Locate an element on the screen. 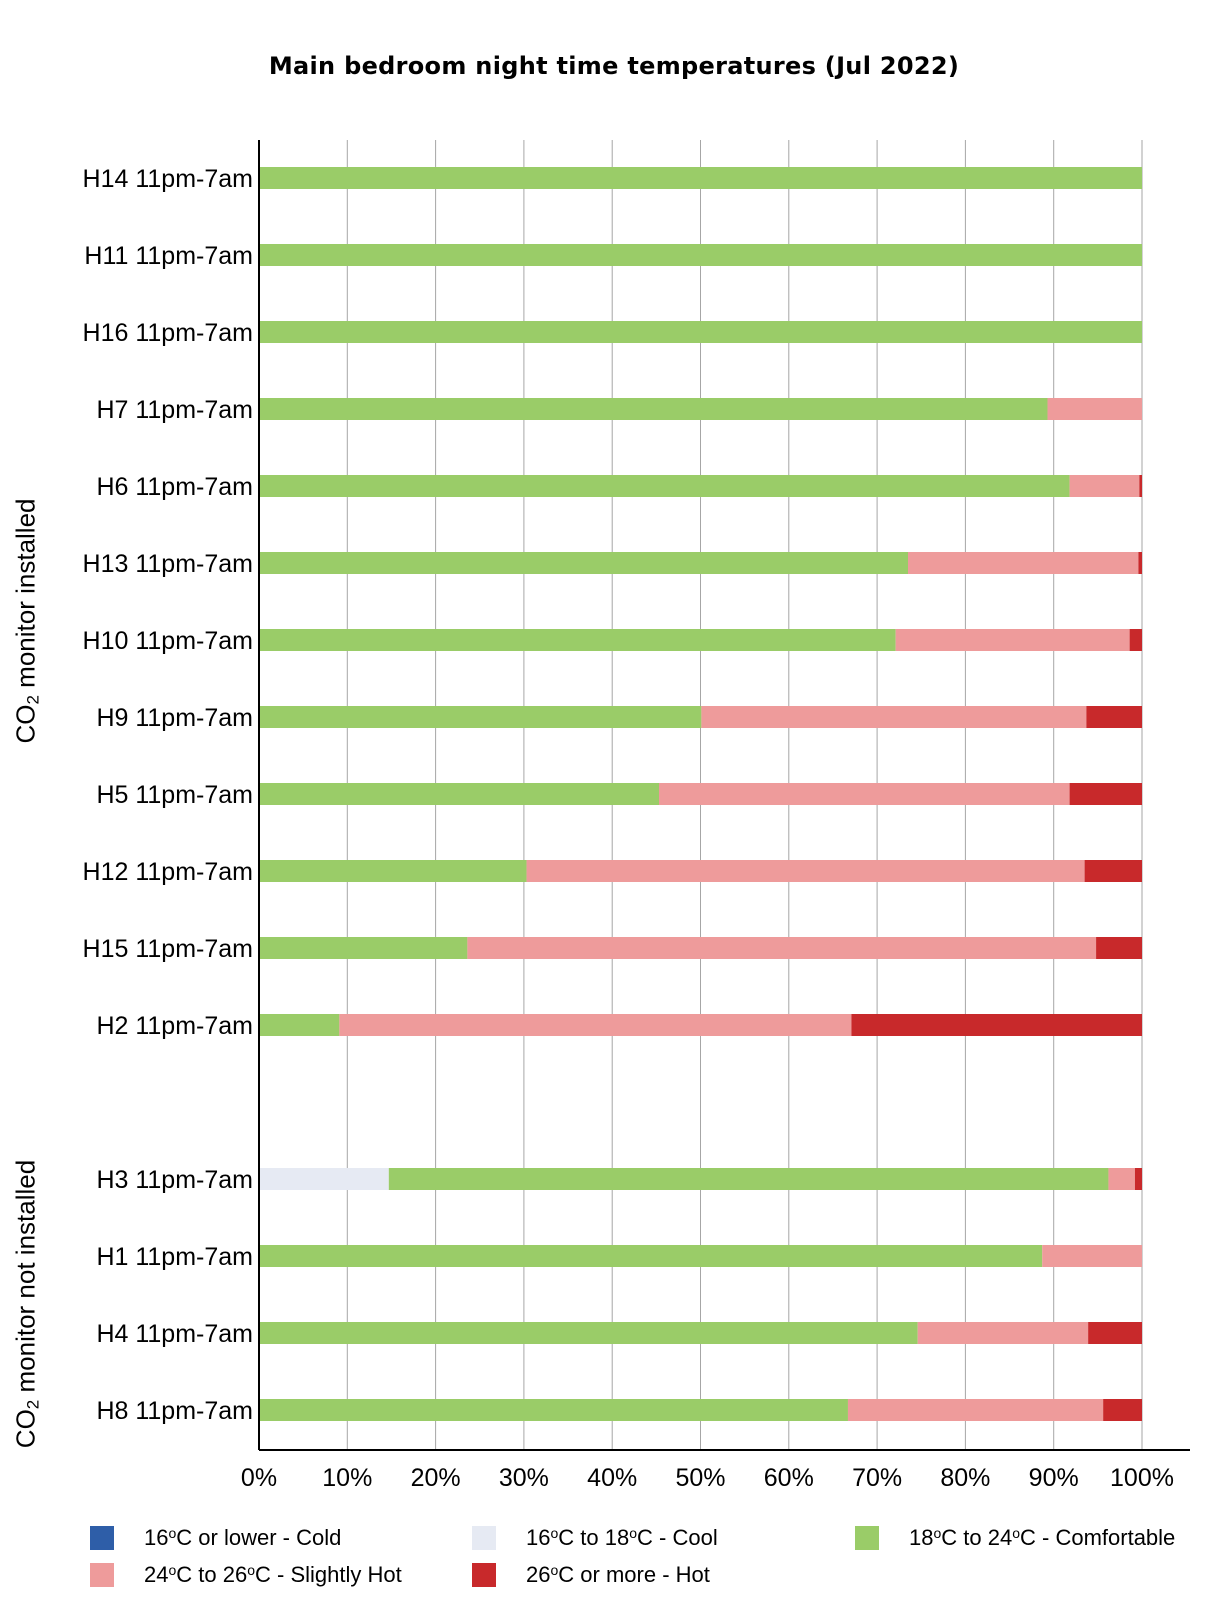  x-tick-label: 60% is located at coordinates (789, 1478).